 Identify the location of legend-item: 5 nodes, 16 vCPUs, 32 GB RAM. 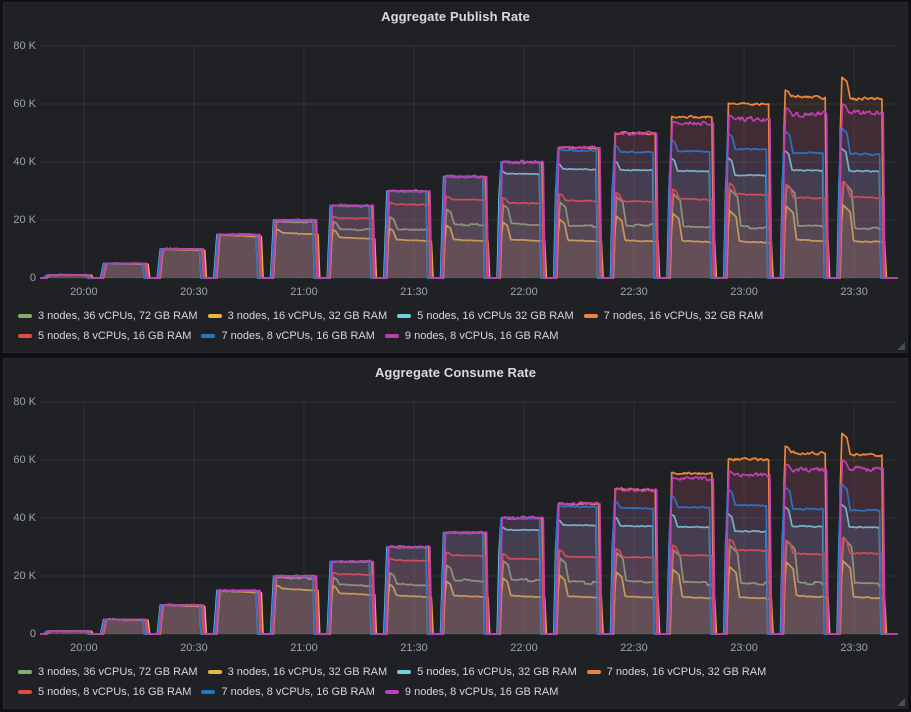
(487, 671).